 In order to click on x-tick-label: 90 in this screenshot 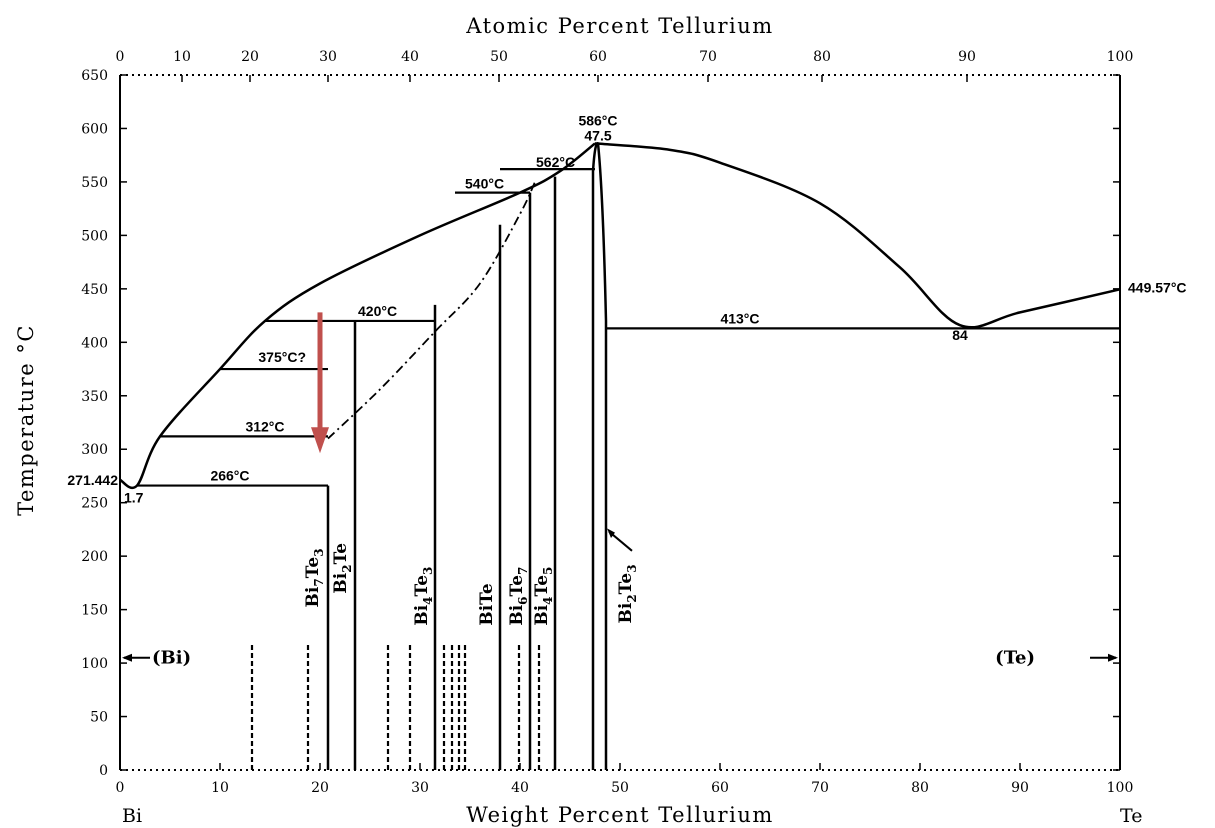, I will do `click(1020, 788)`.